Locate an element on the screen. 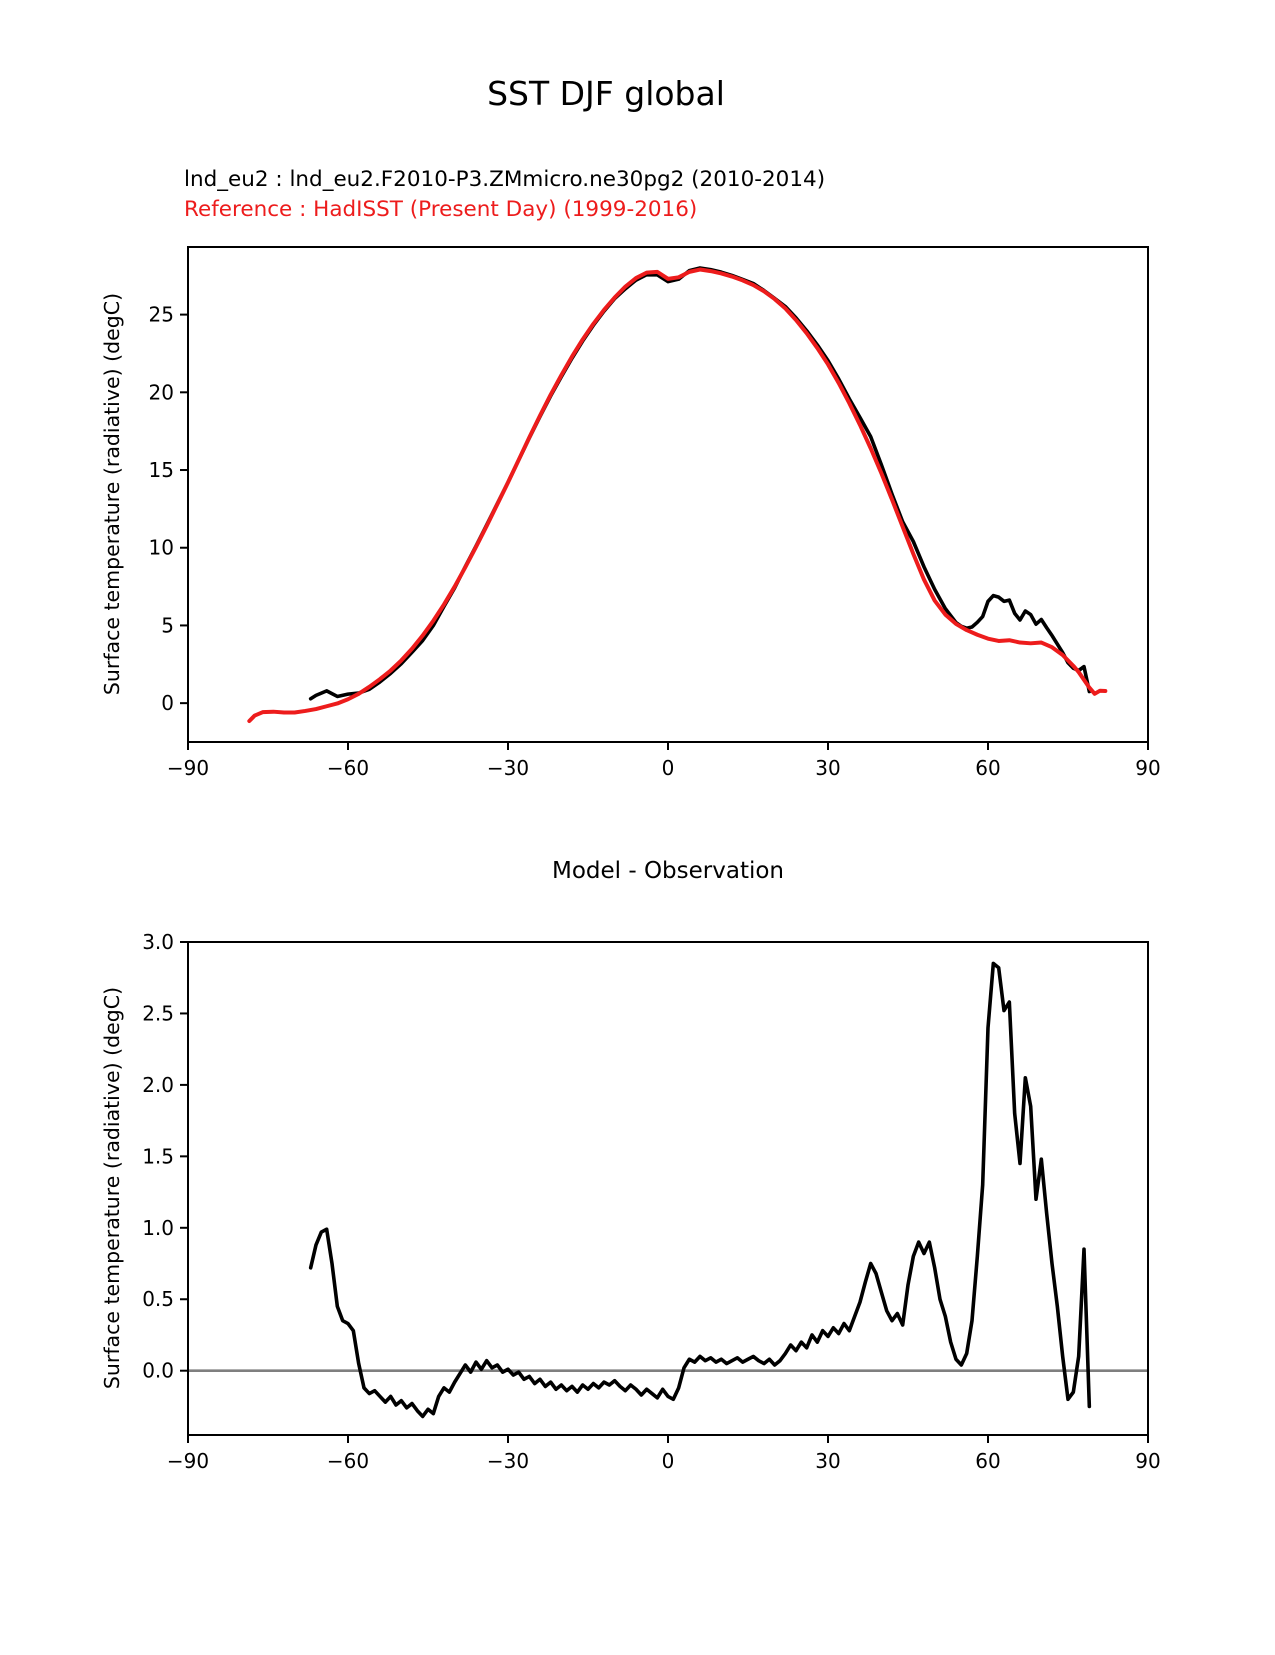  y-tick-label: 5 is located at coordinates (167, 625).